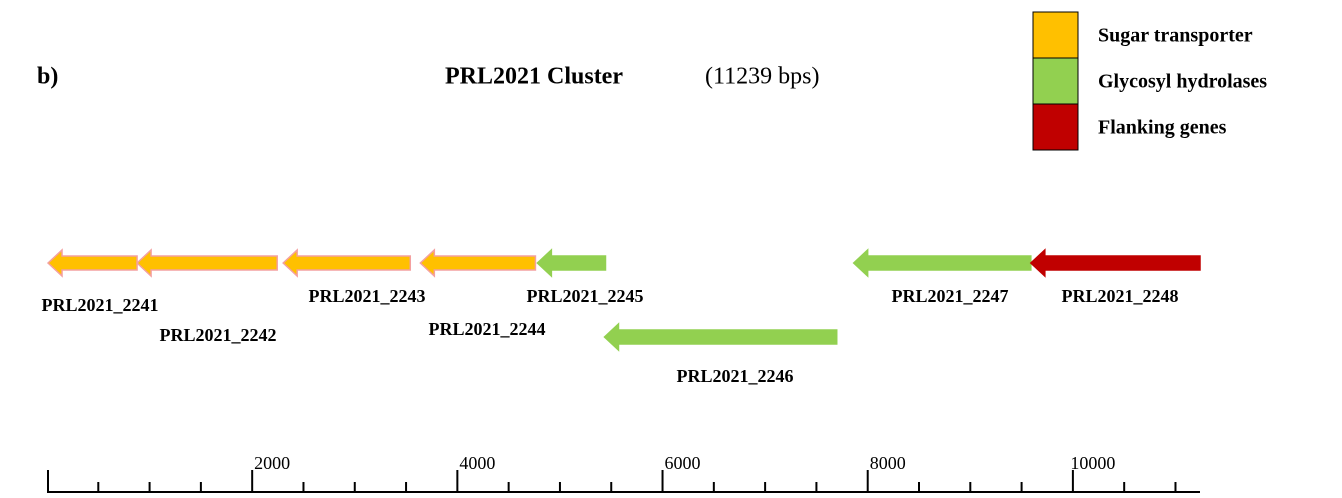 This screenshot has height=498, width=1342. Describe the element at coordinates (1092, 463) in the screenshot. I see `tick-label: 10000` at that location.